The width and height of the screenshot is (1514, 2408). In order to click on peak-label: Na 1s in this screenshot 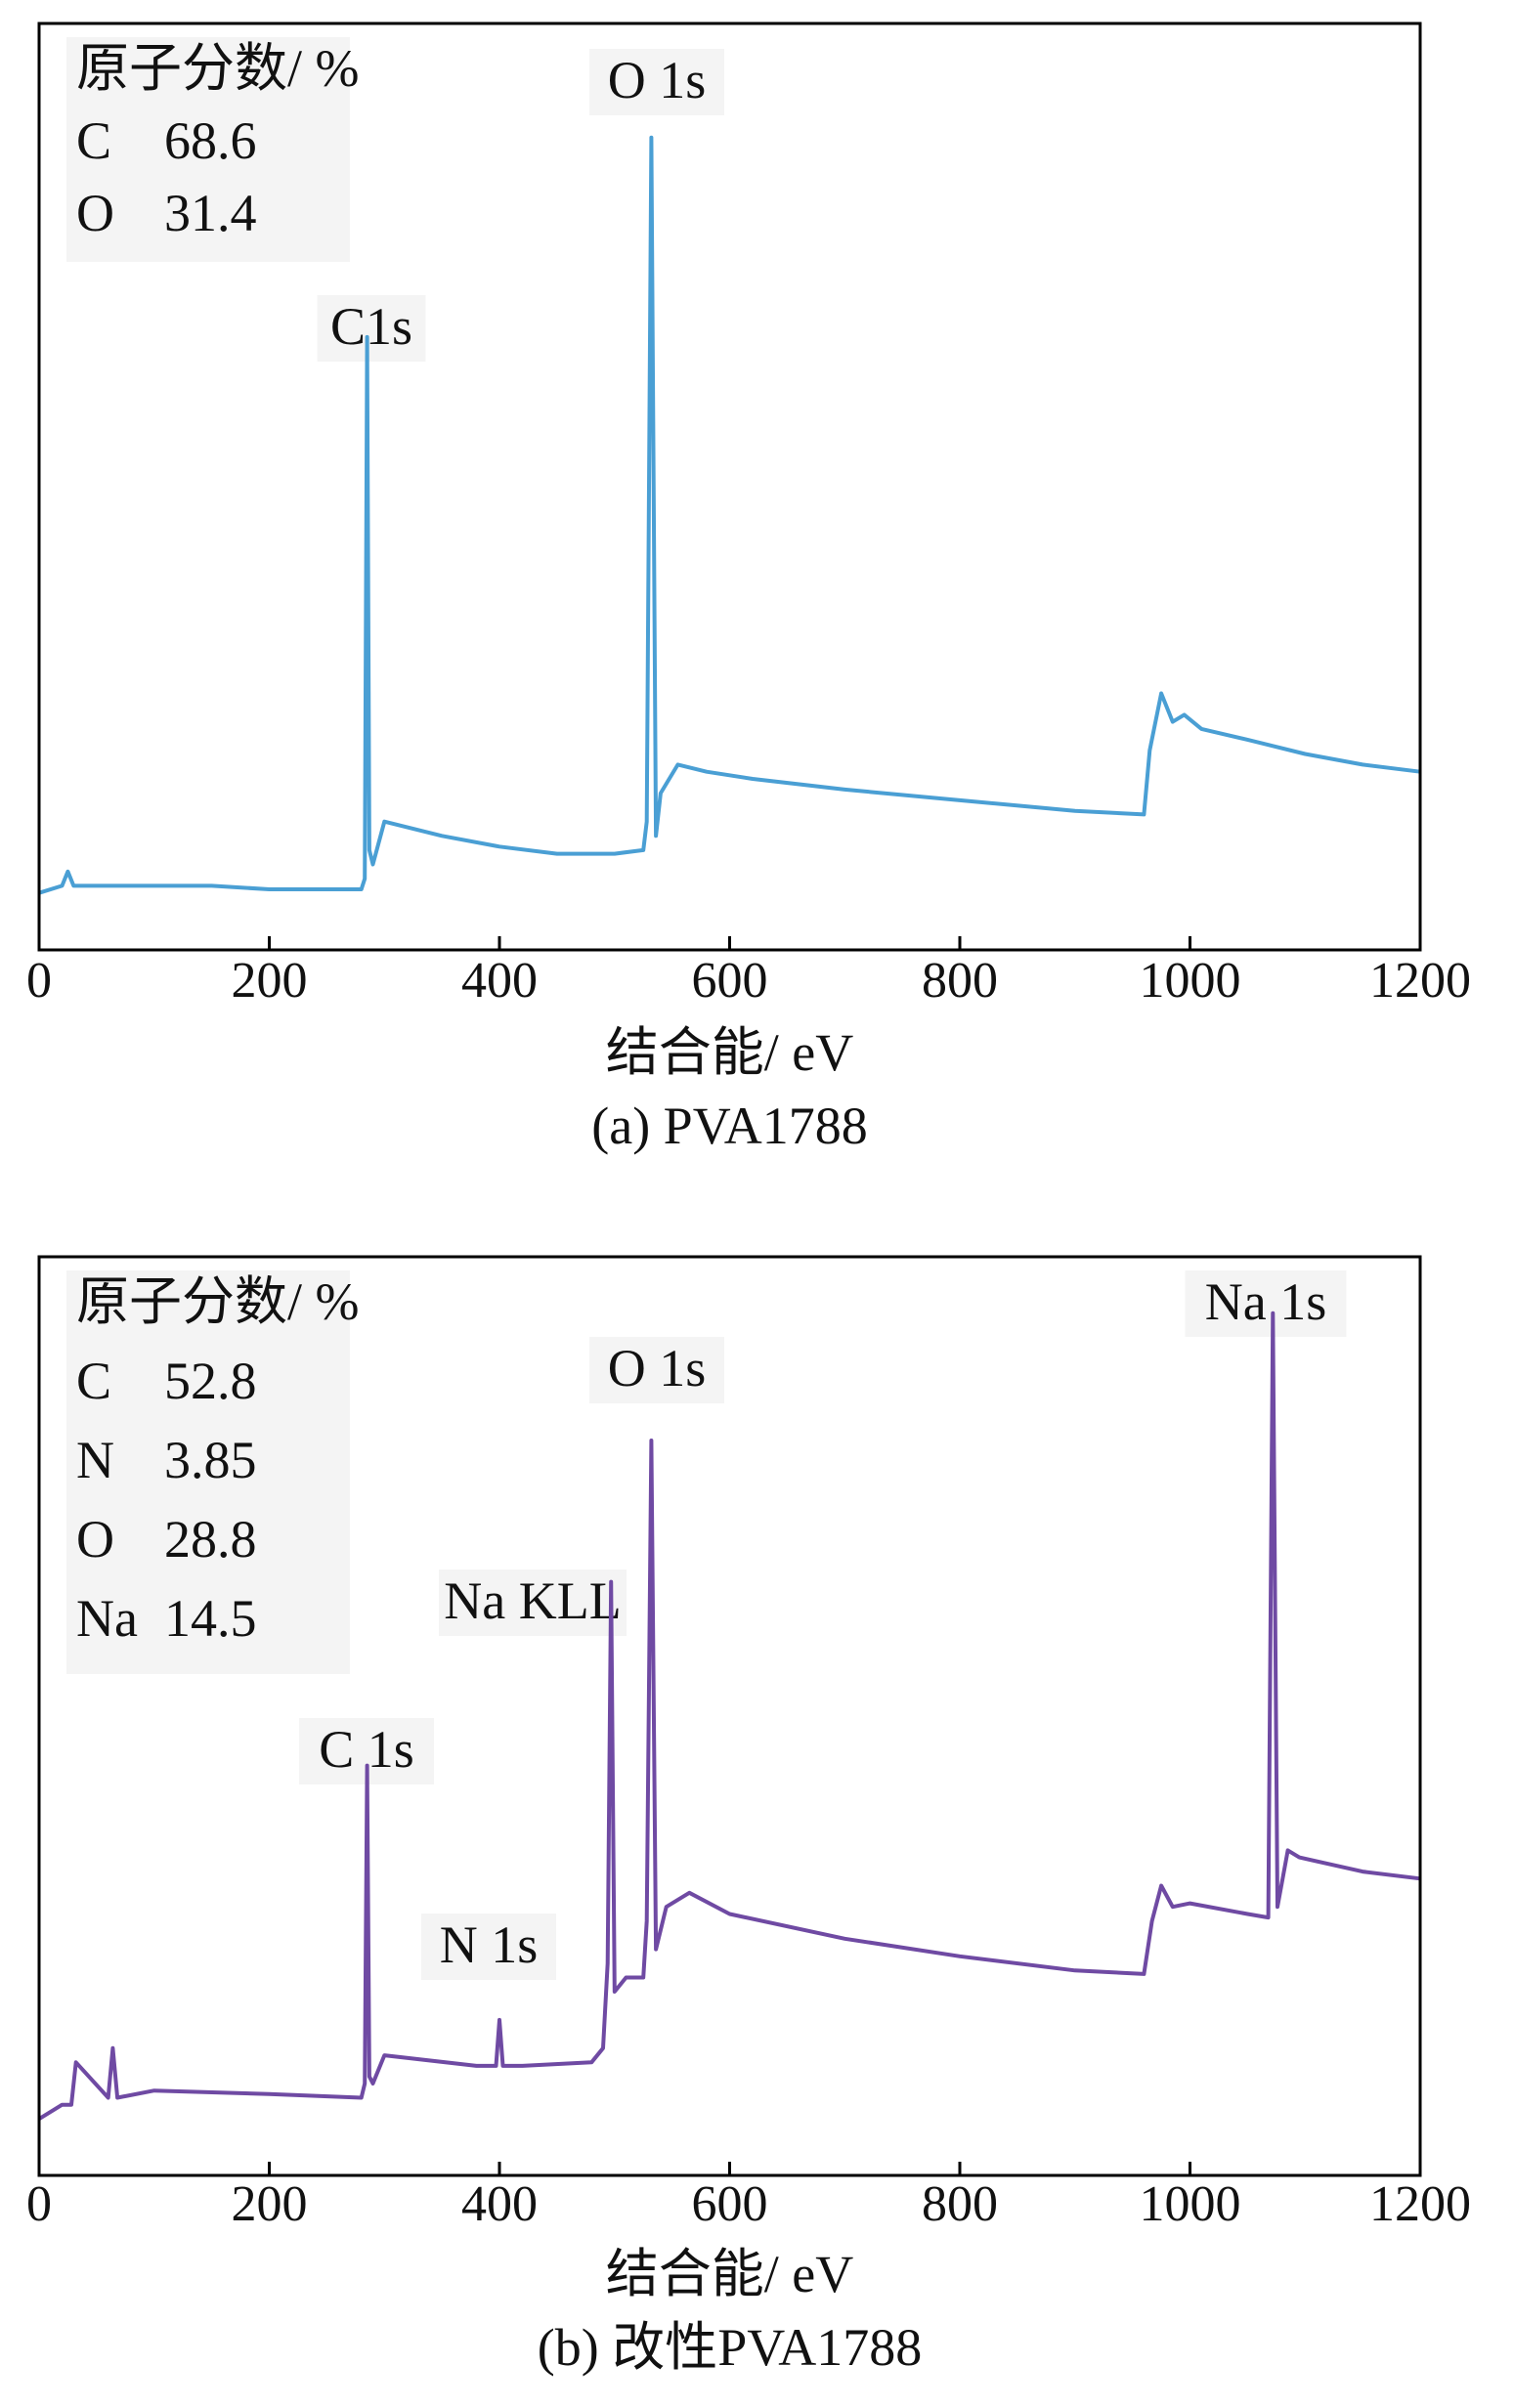, I will do `click(1265, 1301)`.